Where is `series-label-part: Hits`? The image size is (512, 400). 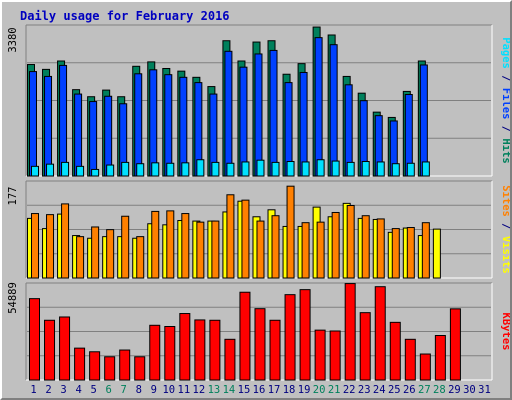 series-label-part: Hits is located at coordinates (505, 150).